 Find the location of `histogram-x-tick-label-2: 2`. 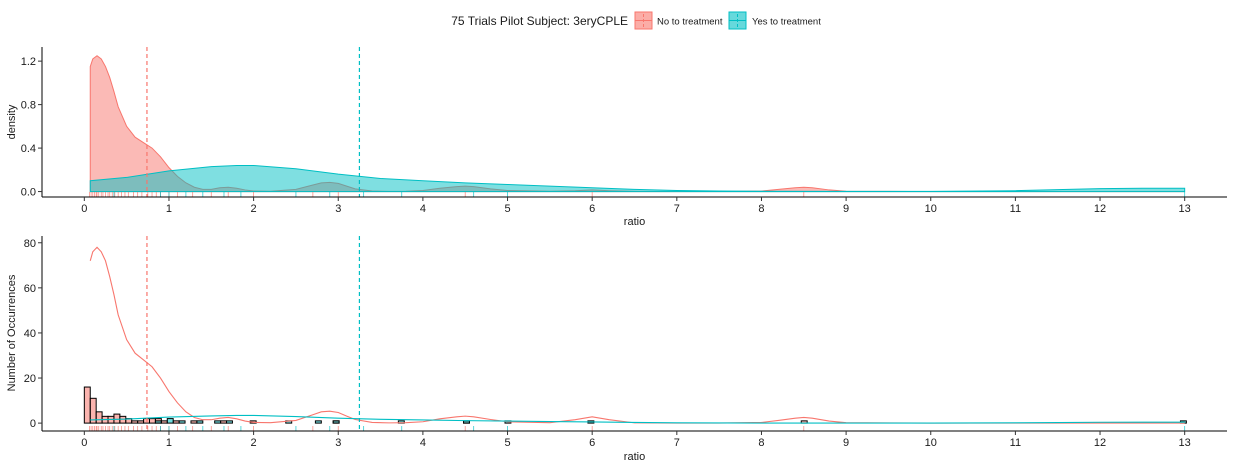

histogram-x-tick-label-2: 2 is located at coordinates (254, 443).